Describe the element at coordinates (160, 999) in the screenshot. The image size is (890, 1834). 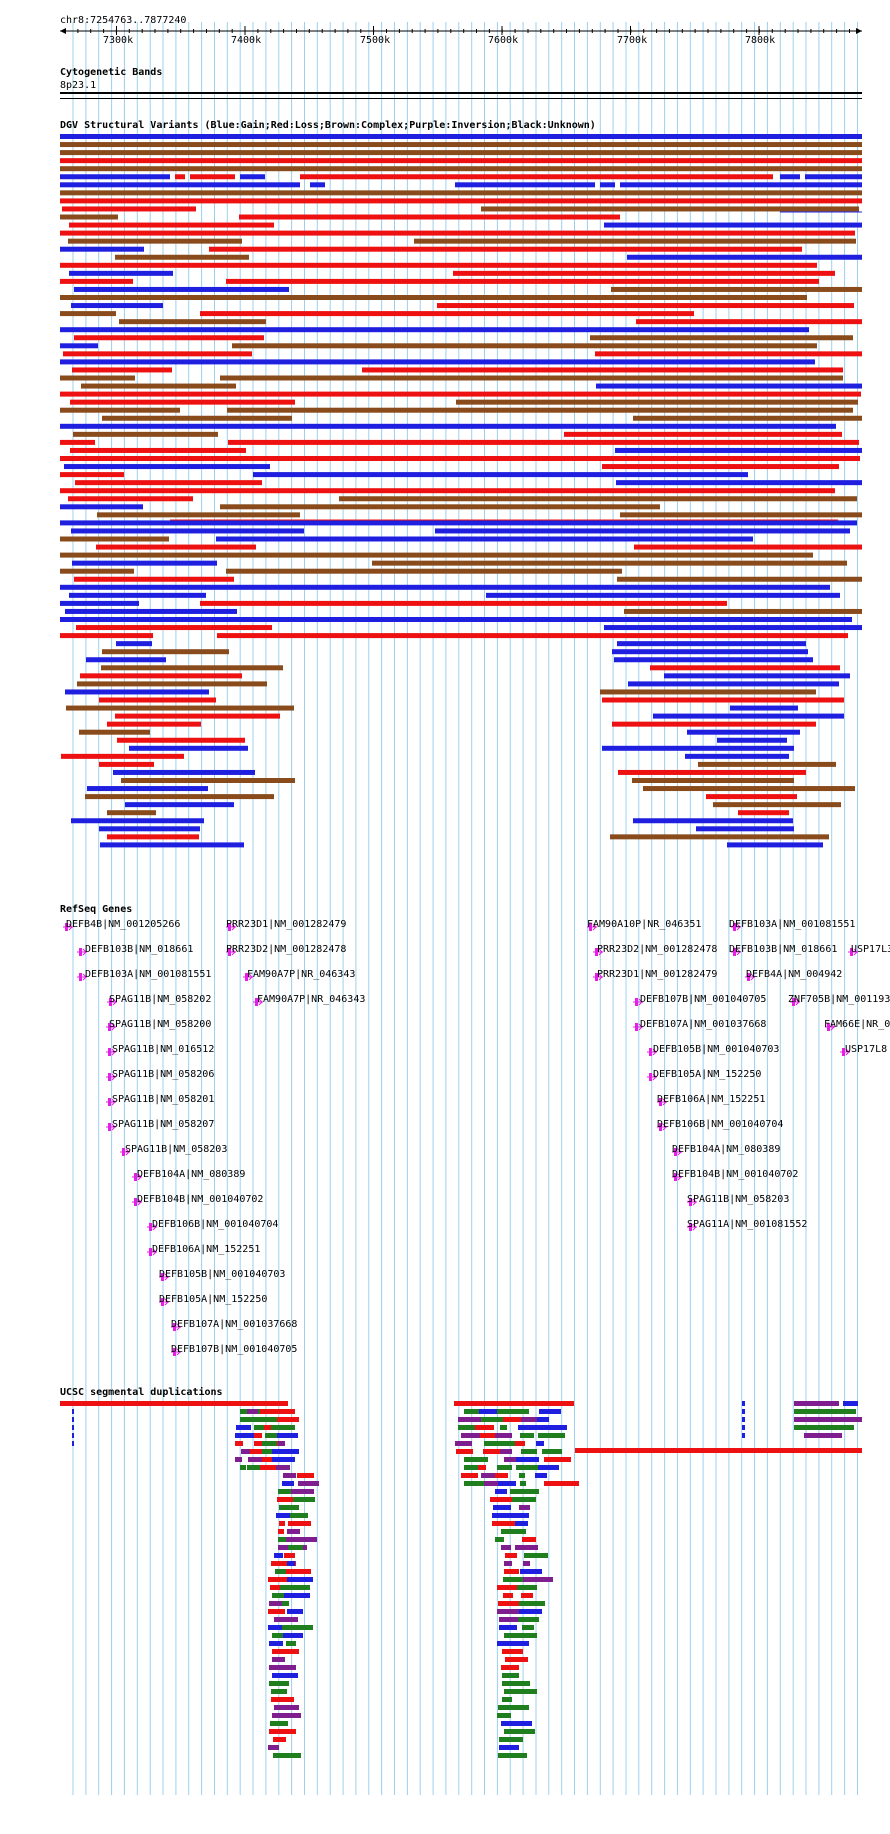
I see `gene-label: SPAG11B|NM_058202` at that location.